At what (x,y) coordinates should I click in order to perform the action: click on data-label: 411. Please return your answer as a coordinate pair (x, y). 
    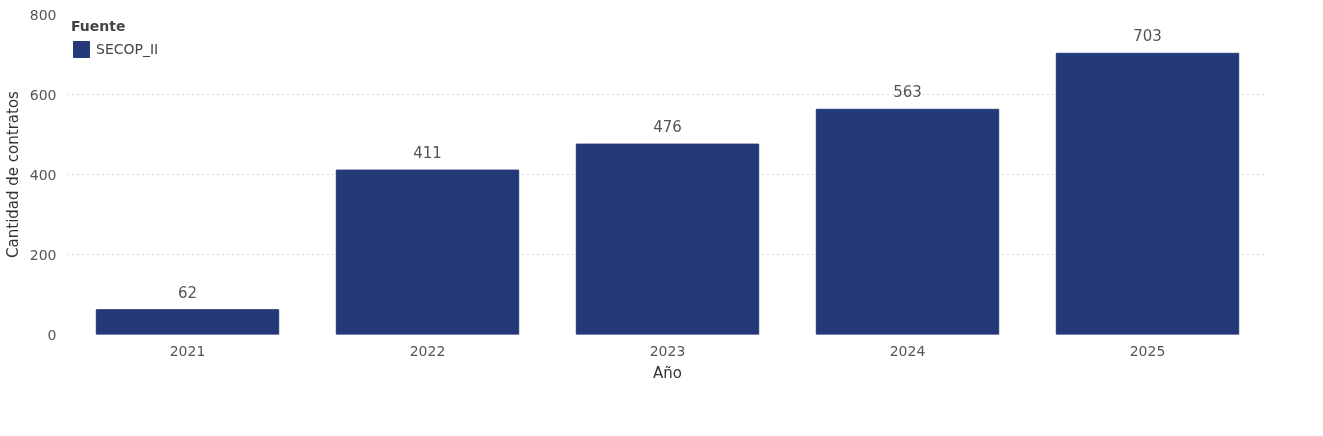
    Looking at the image, I should click on (427, 153).